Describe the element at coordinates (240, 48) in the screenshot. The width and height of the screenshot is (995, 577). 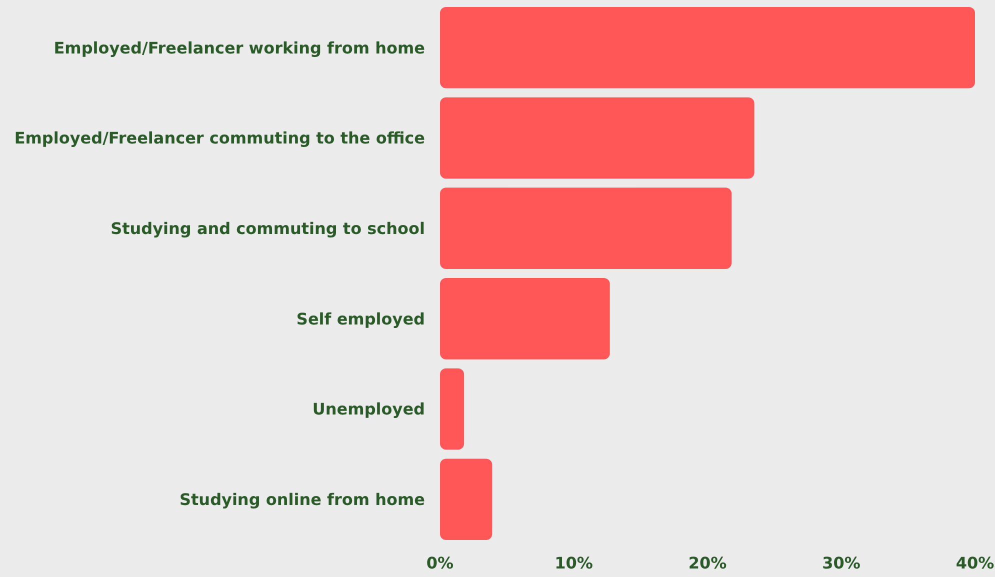
I see `y-tick-label: Employed/Freelancer working from home` at that location.